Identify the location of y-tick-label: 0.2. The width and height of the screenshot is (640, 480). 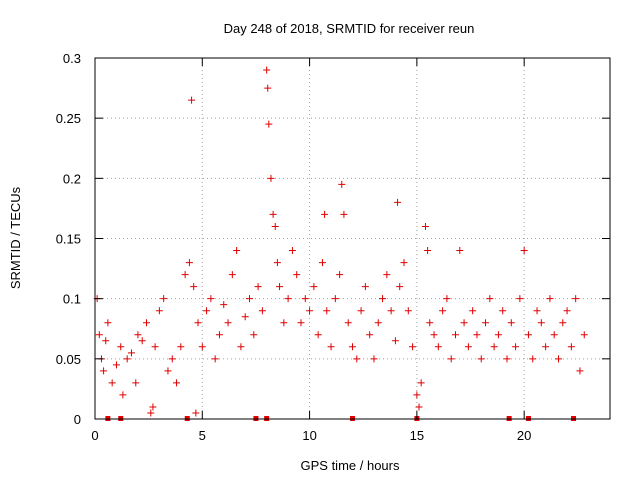
(72, 178).